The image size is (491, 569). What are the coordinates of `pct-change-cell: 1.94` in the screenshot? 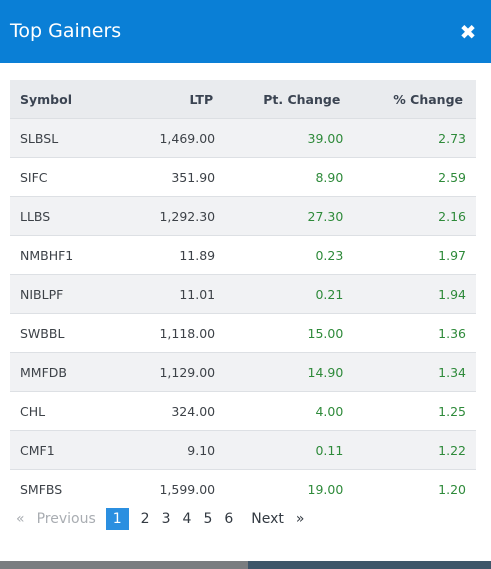 It's located at (409, 294).